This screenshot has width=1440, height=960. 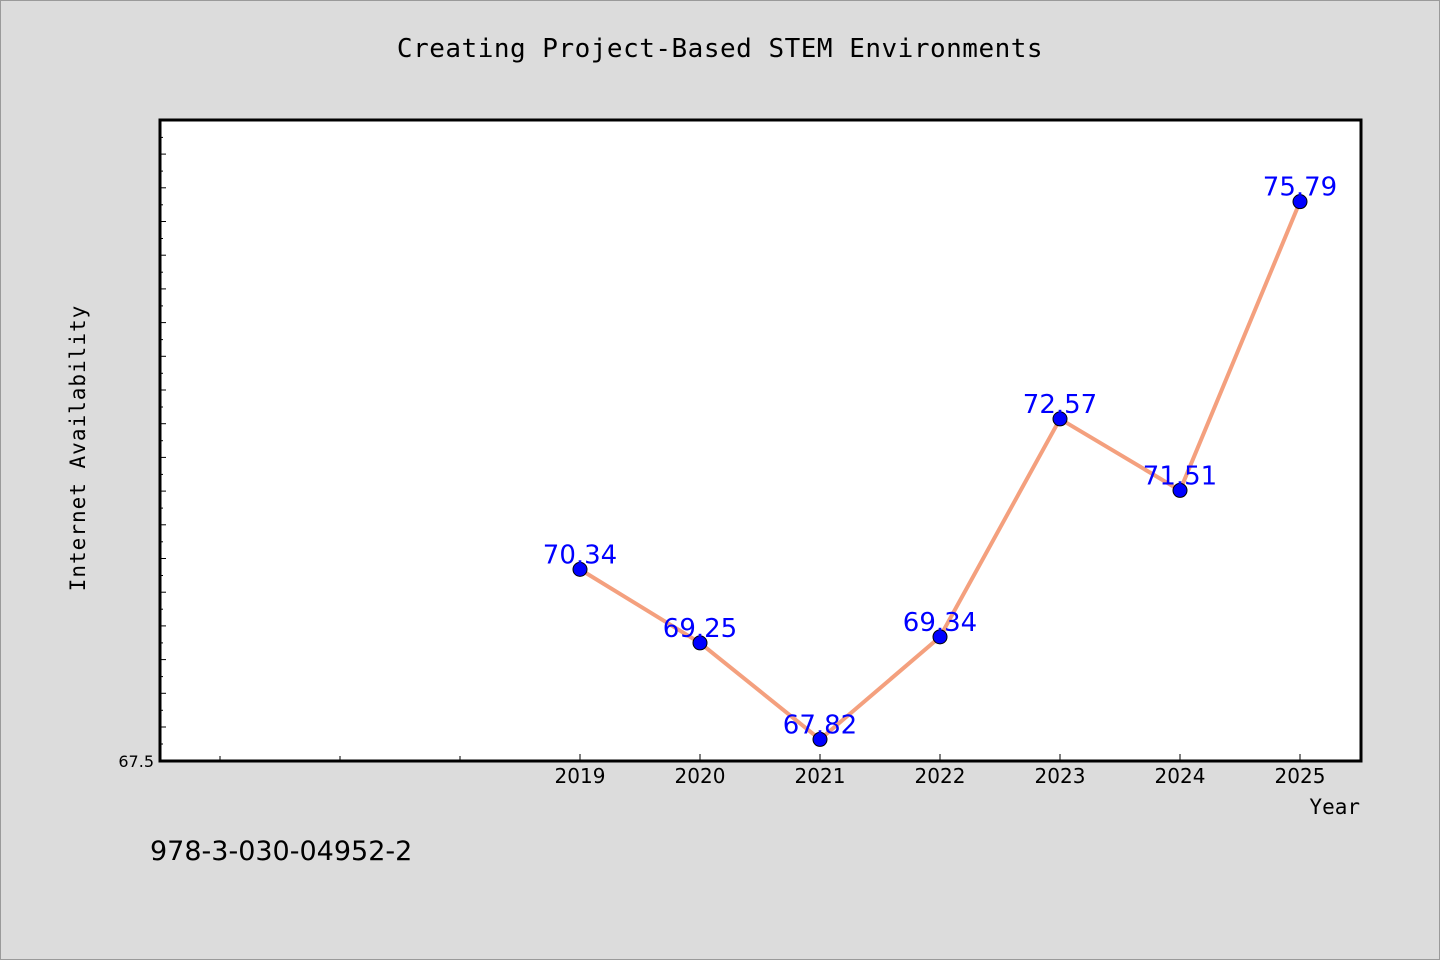 What do you see at coordinates (820, 725) in the screenshot?
I see `data-label: 67.82` at bounding box center [820, 725].